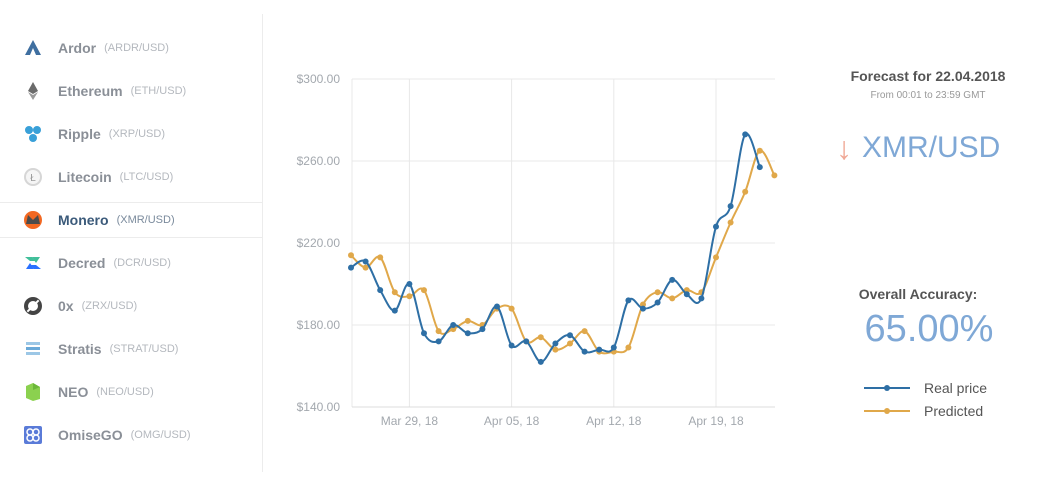 The width and height of the screenshot is (1060, 496). Describe the element at coordinates (158, 91) in the screenshot. I see `sidebar-item-pair: (ETH/USD)` at that location.